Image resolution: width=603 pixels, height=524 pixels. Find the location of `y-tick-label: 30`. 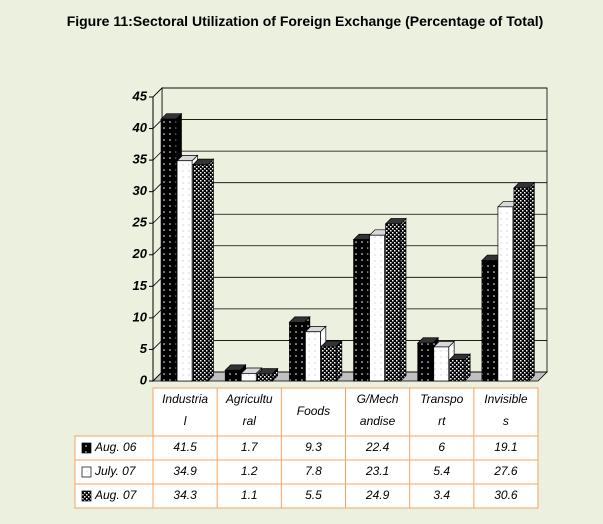

y-tick-label: 30 is located at coordinates (140, 190).